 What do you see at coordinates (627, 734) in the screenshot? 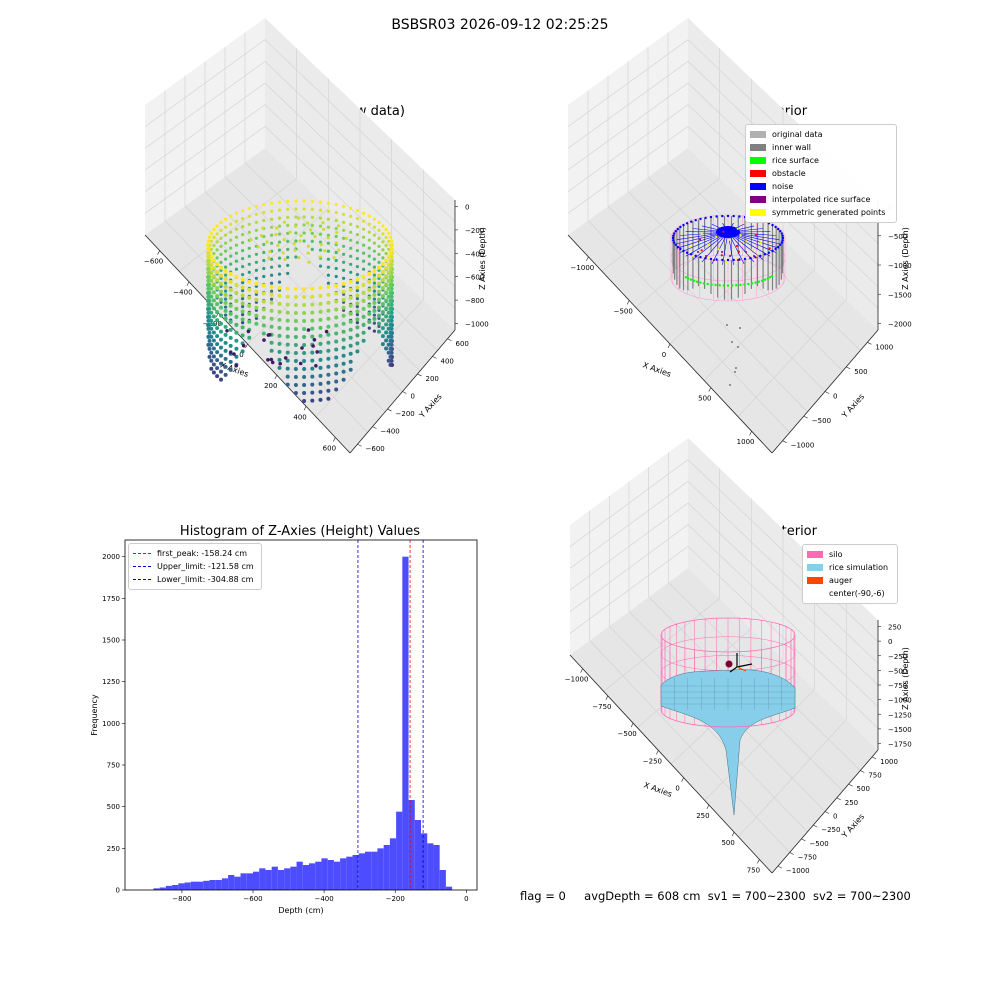
I see `x-tick-label: −500` at bounding box center [627, 734].